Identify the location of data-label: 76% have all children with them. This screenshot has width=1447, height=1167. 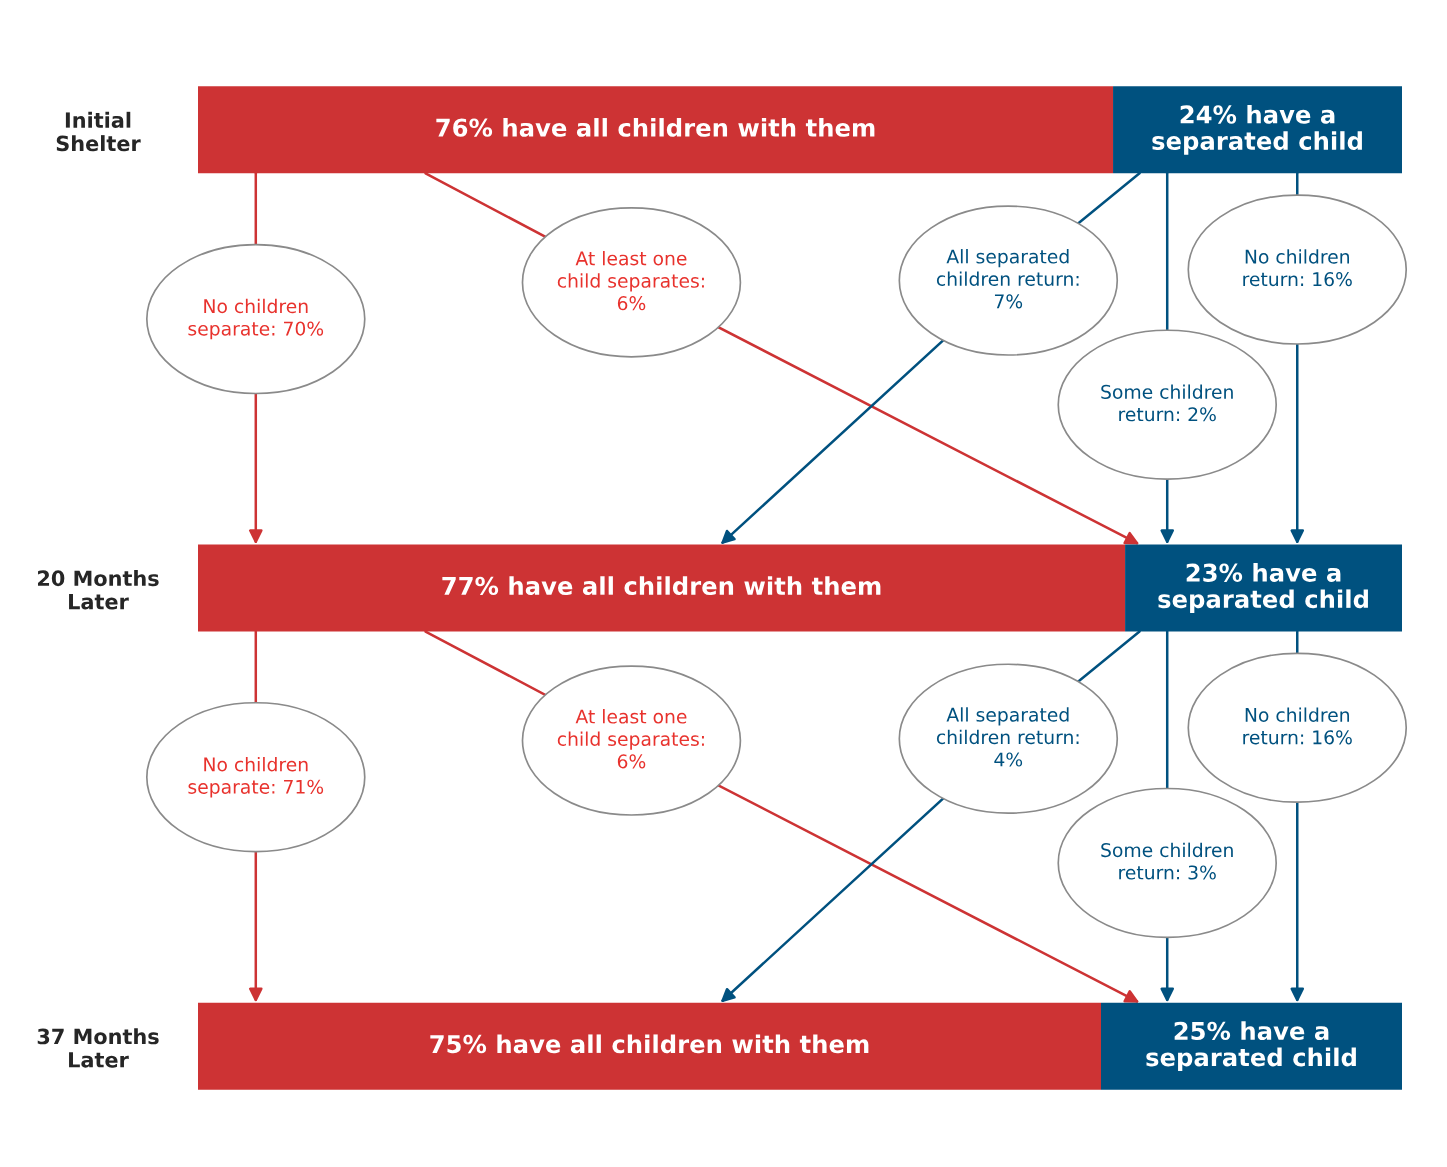
(655, 127).